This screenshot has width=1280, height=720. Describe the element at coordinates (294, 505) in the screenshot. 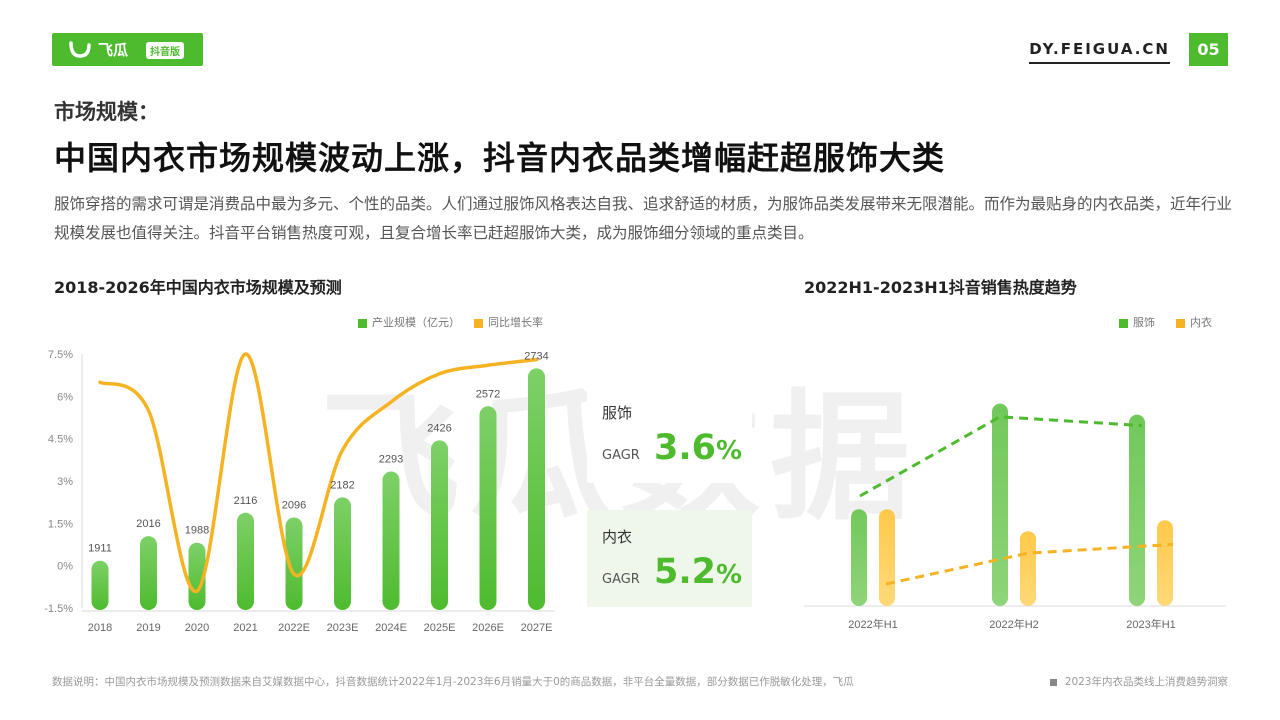

I see `bar-value-label: 2096` at that location.